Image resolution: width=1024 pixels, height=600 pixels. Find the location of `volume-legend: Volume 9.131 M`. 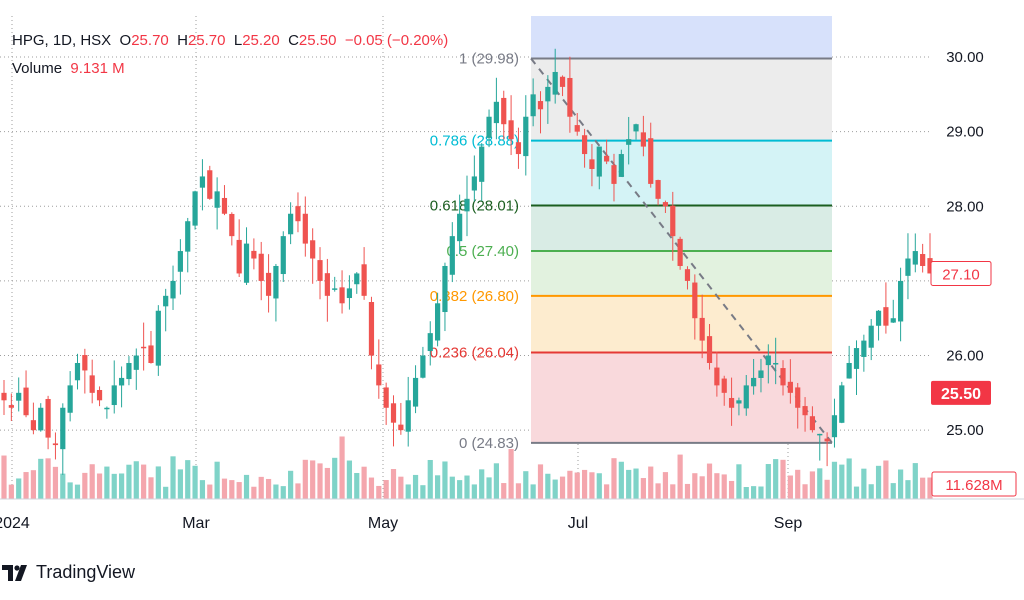

volume-legend: Volume 9.131 M is located at coordinates (68, 68).